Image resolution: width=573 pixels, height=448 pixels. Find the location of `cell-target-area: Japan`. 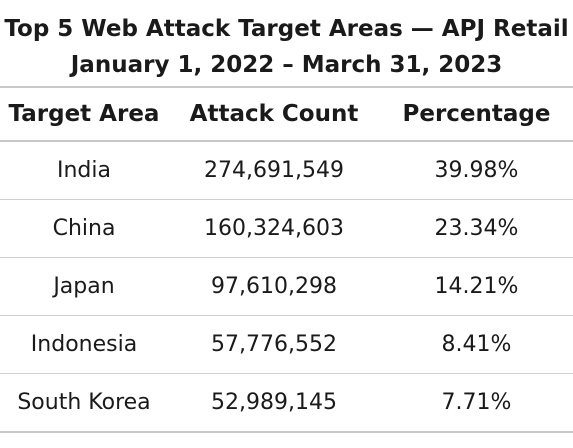

cell-target-area: Japan is located at coordinates (84, 286).